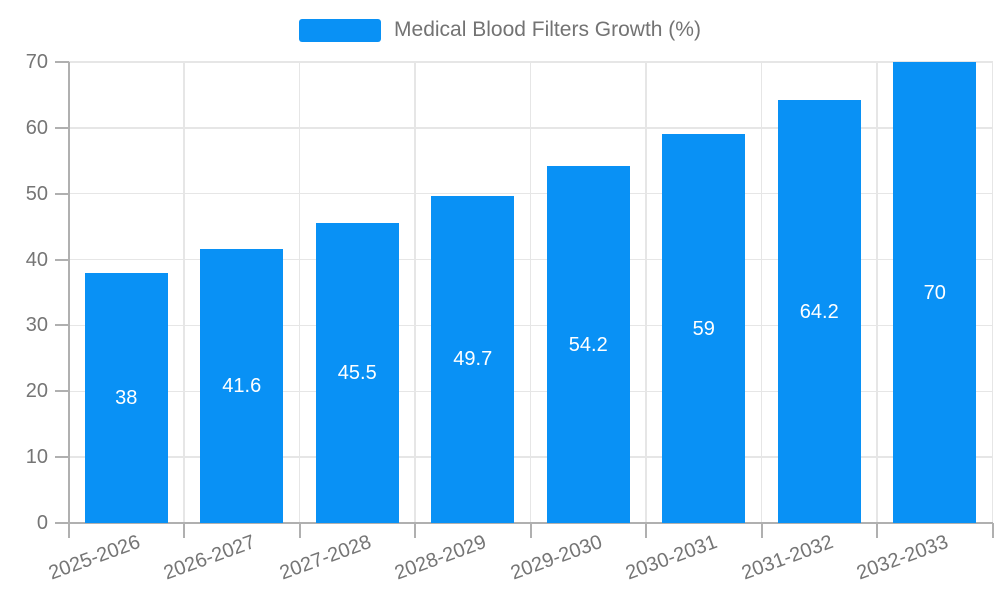 This screenshot has height=600, width=1000. I want to click on bar-value-label: 64.2, so click(819, 311).